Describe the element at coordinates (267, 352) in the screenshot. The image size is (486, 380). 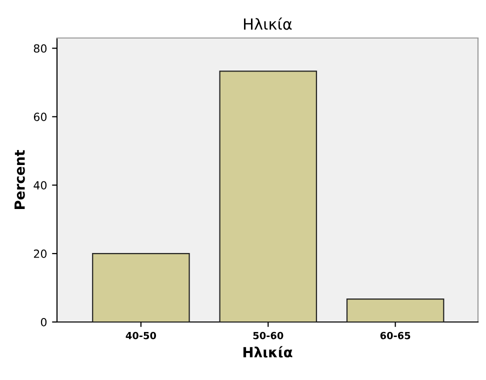
I see `x-axis-title: Ηλικία` at that location.